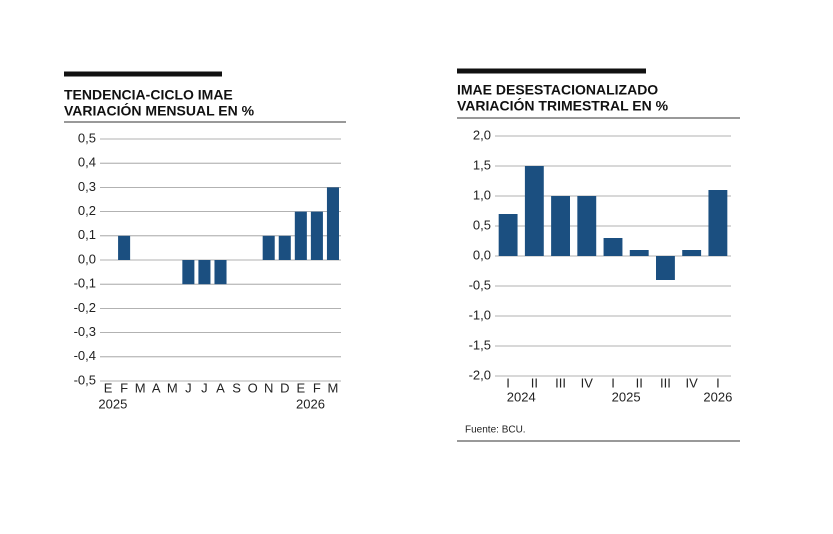  Describe the element at coordinates (268, 387) in the screenshot. I see `x-tick-label: N` at that location.